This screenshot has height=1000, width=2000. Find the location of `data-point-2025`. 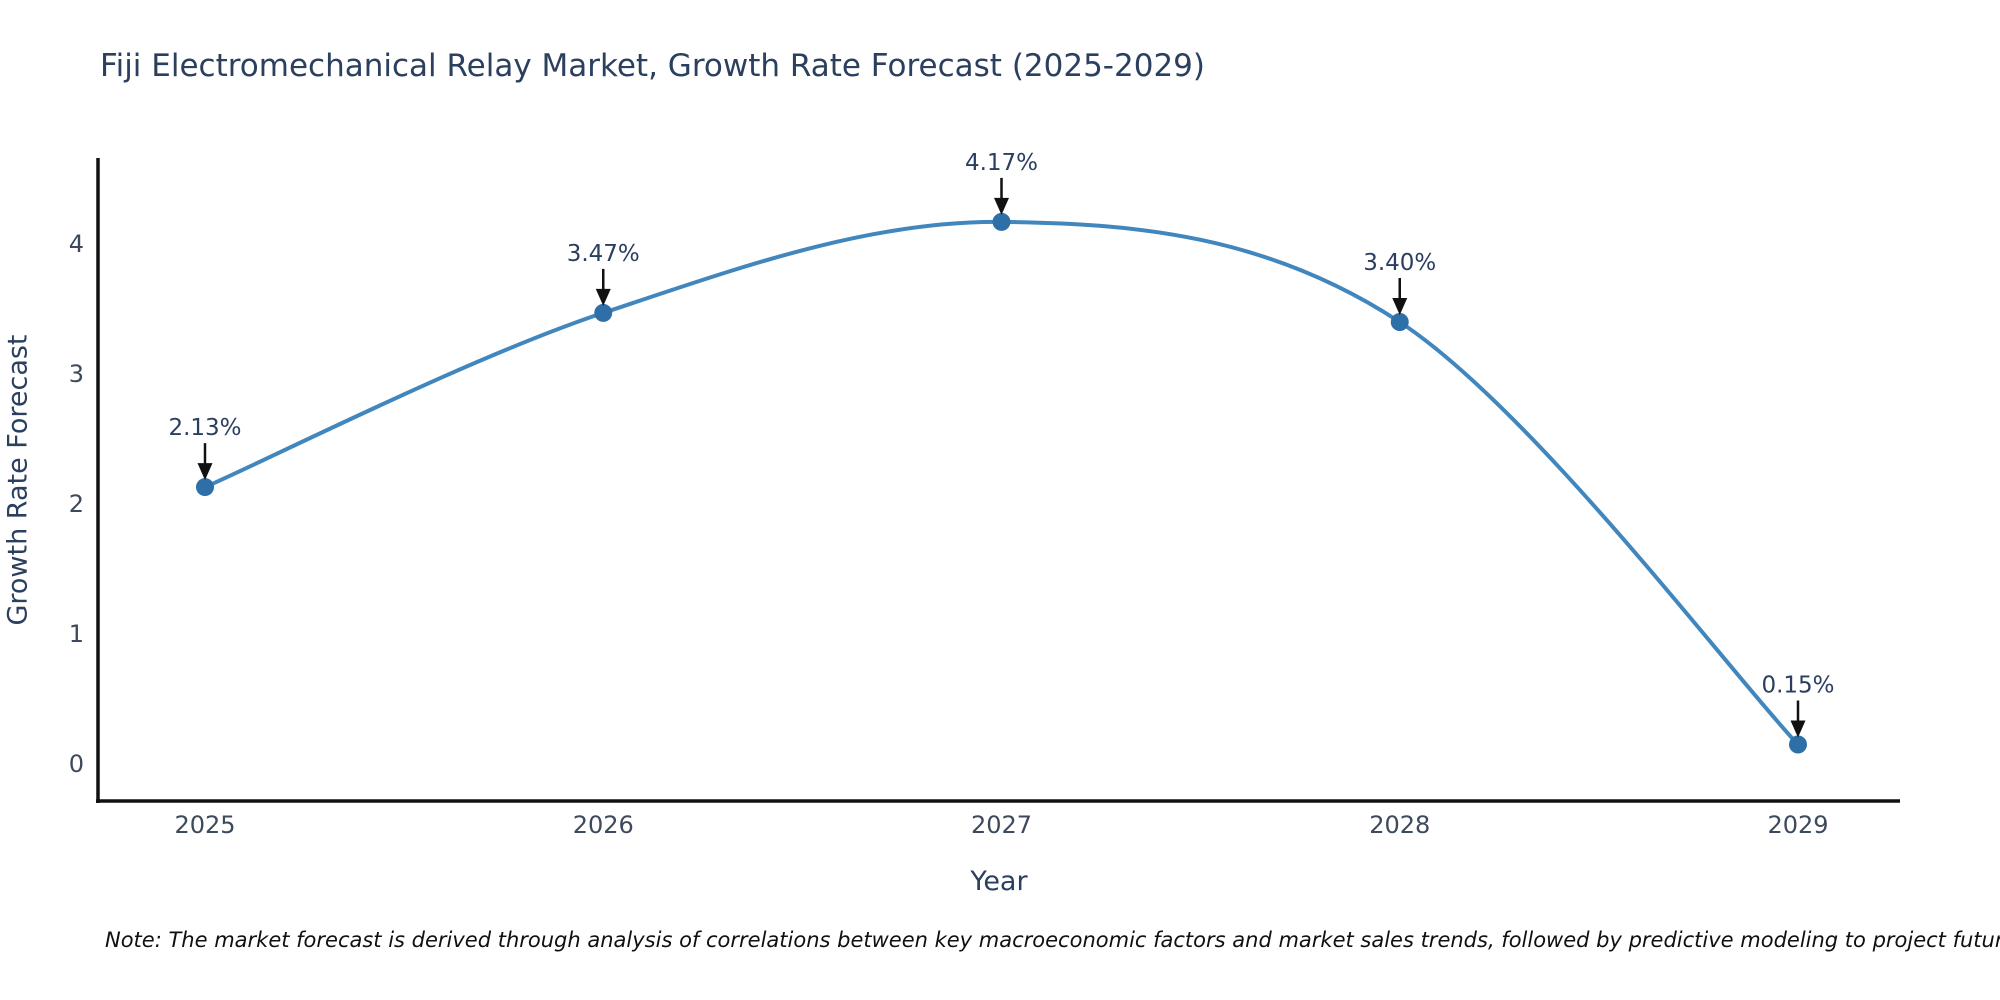

data-point-2025 is located at coordinates (205, 487).